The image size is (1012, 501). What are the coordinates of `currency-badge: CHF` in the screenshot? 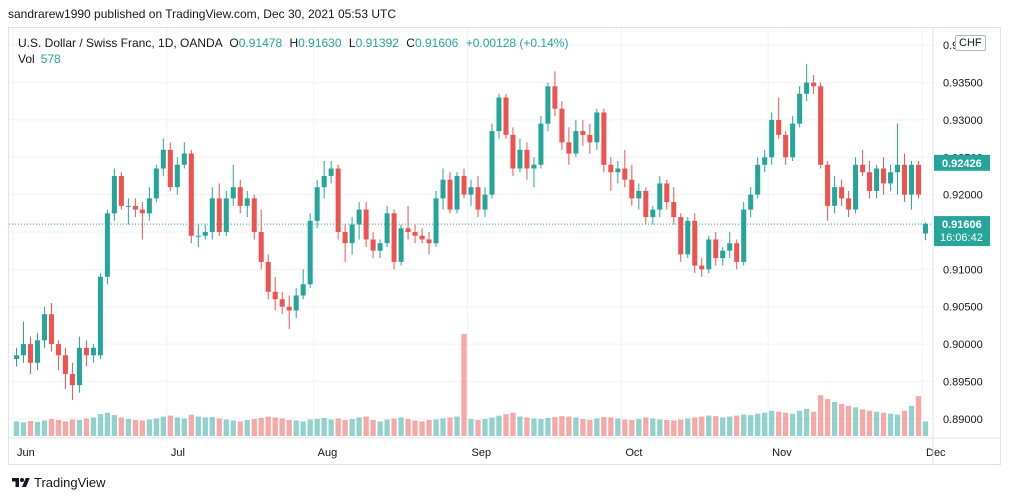 It's located at (970, 43).